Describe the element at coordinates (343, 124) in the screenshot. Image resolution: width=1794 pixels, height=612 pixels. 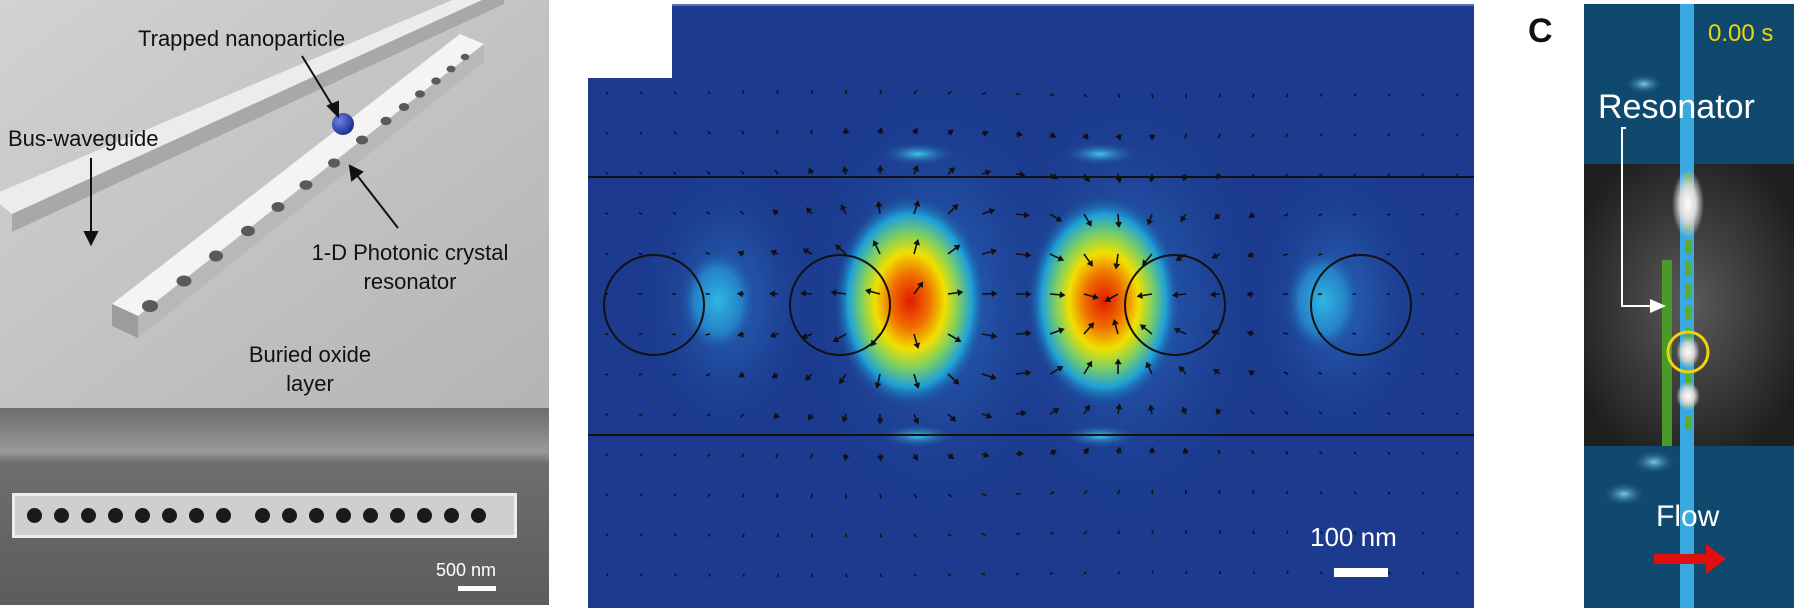
I see `trapped-nanoparticle` at that location.